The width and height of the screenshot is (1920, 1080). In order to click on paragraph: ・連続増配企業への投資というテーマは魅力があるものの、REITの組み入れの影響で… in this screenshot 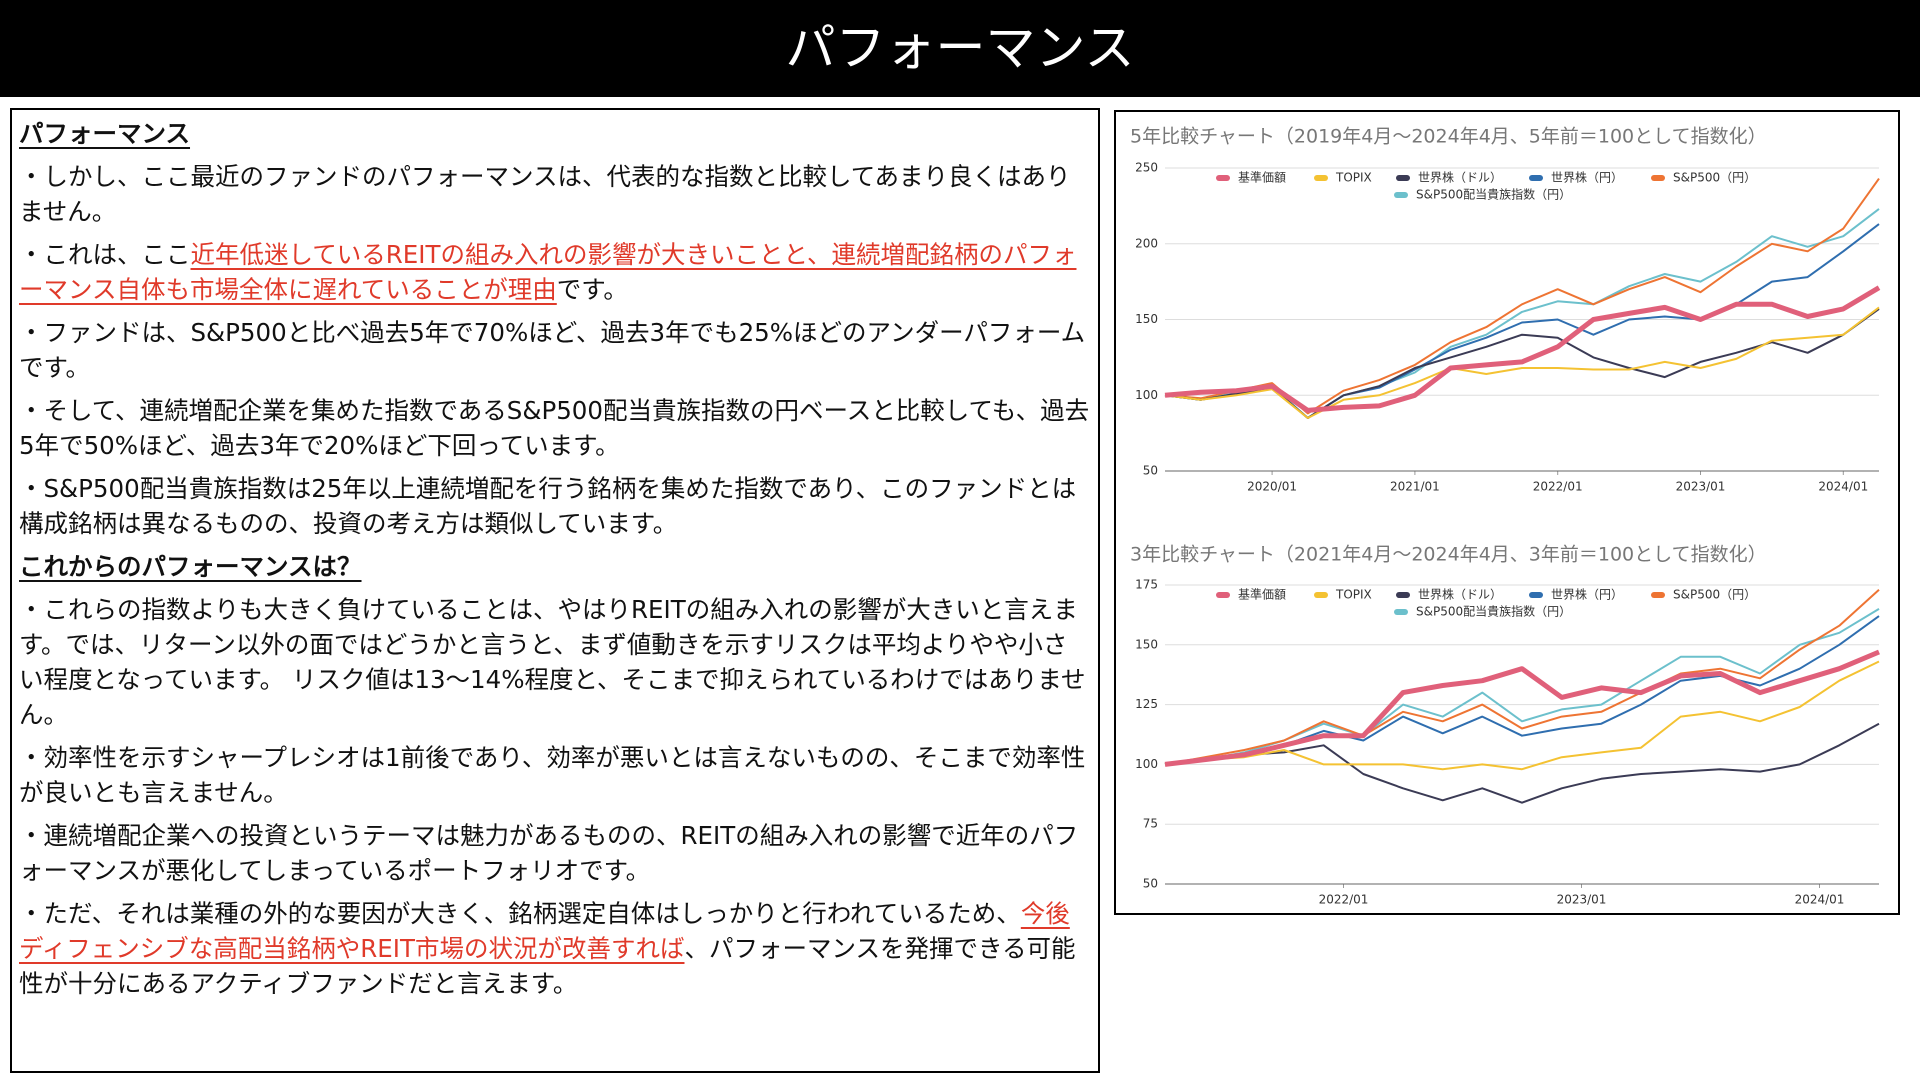, I will do `click(555, 853)`.